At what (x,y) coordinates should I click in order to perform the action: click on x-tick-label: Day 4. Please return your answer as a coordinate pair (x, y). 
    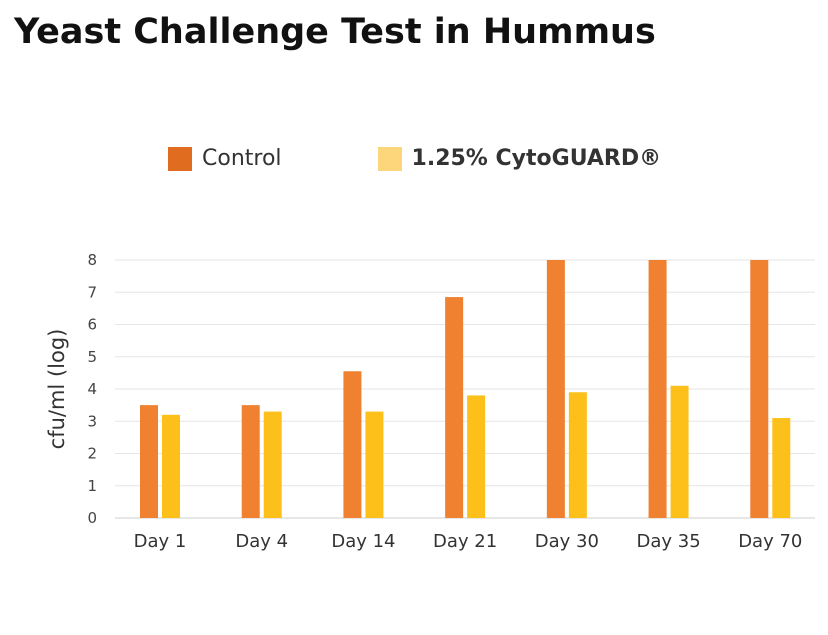
    Looking at the image, I should click on (261, 541).